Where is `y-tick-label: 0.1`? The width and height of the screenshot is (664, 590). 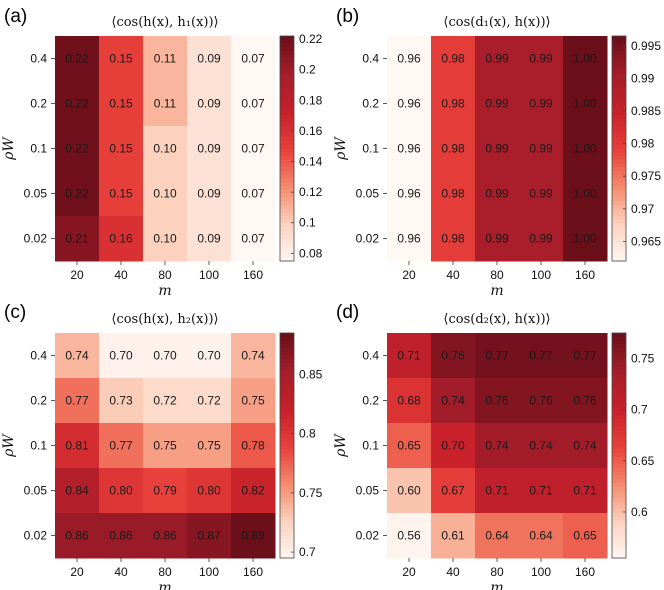 y-tick-label: 0.1 is located at coordinates (38, 149).